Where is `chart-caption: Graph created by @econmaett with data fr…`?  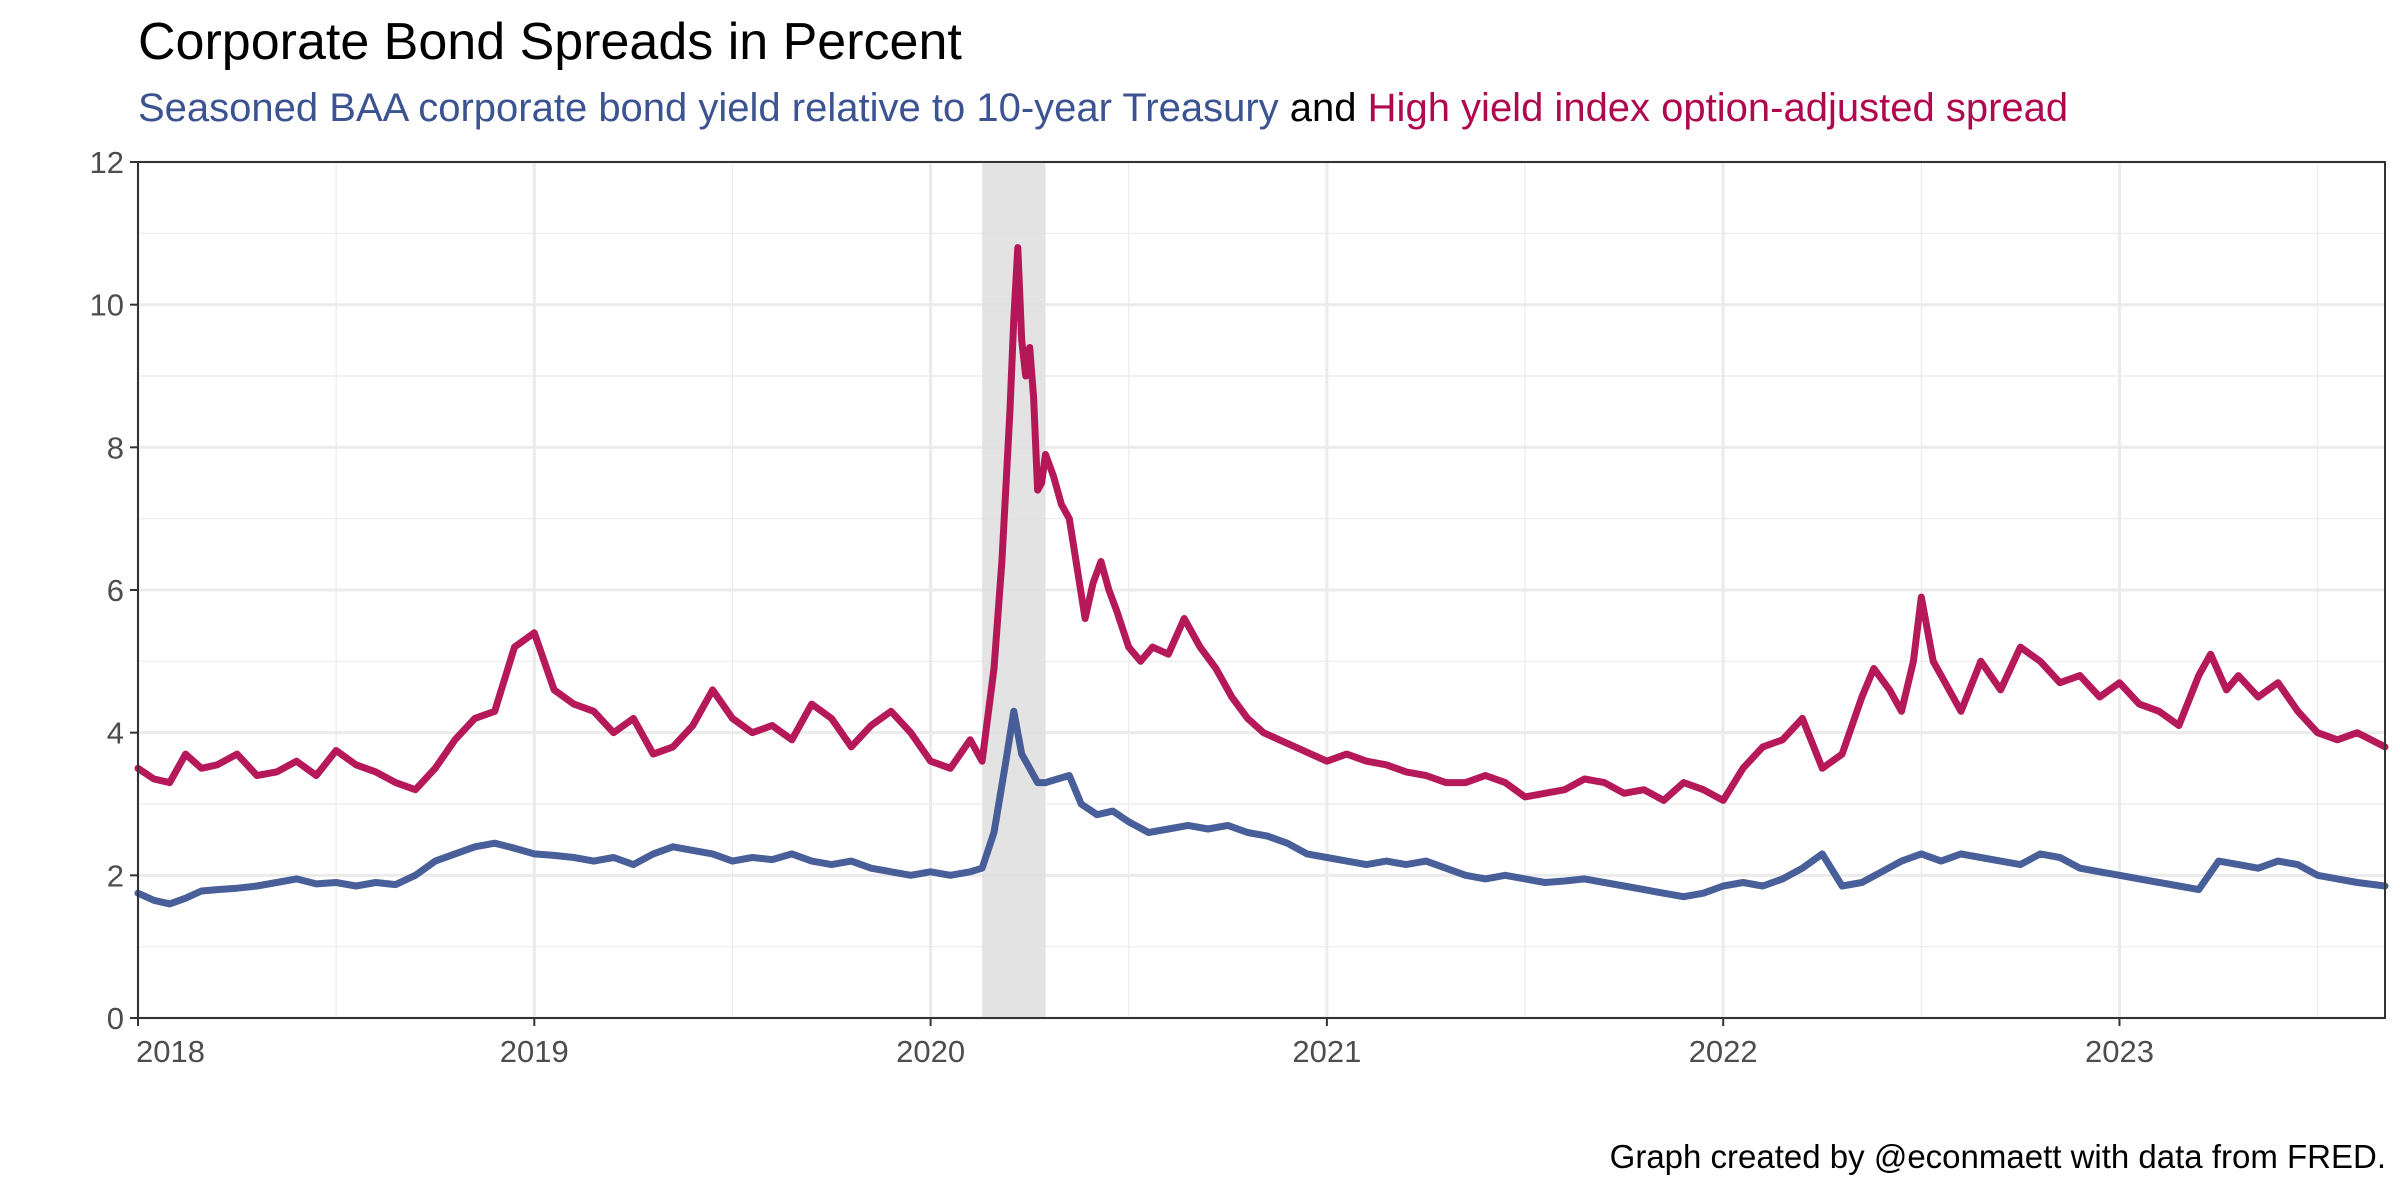
chart-caption: Graph created by @econmaett with data fr… is located at coordinates (1997, 1156).